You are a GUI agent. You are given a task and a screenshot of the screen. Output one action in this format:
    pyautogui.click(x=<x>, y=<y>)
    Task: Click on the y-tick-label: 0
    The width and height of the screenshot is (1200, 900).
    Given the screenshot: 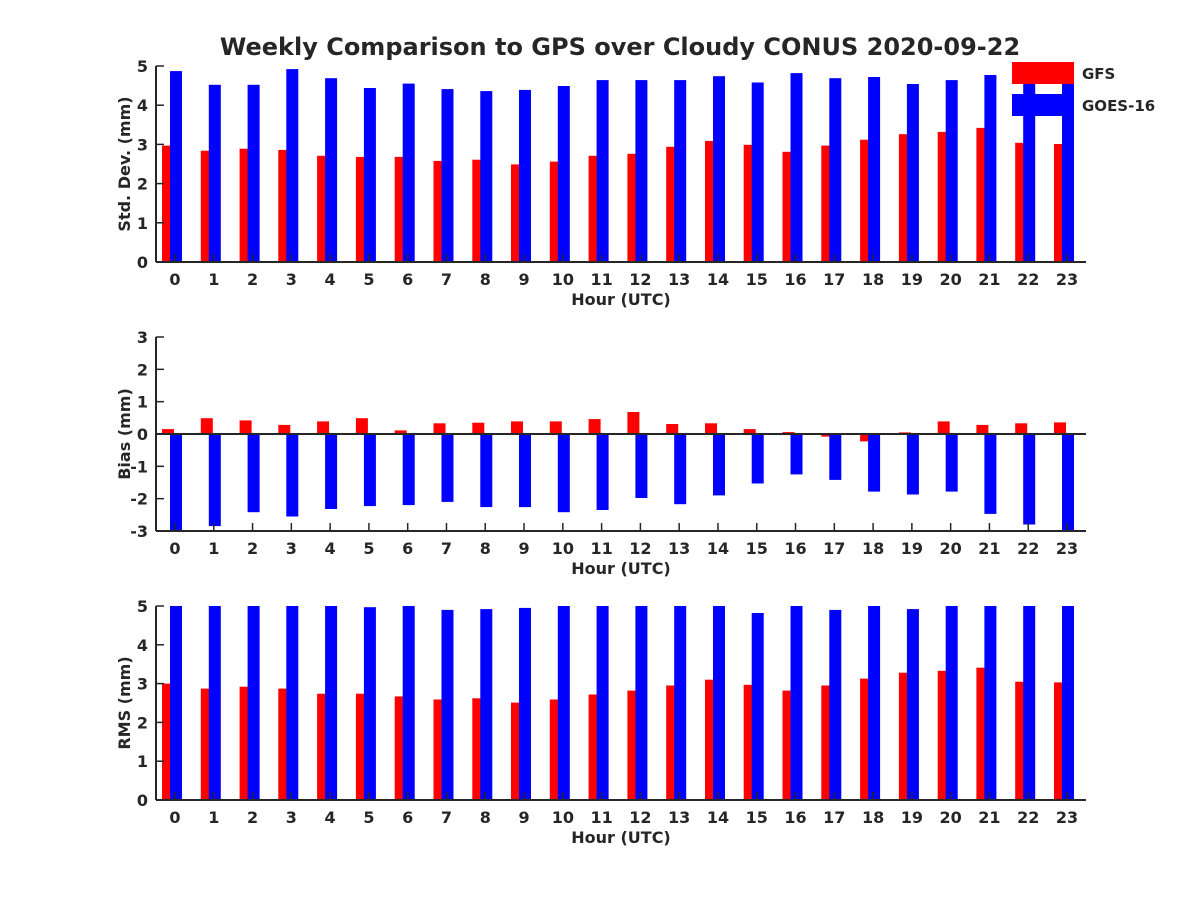 What is the action you would take?
    pyautogui.click(x=142, y=800)
    